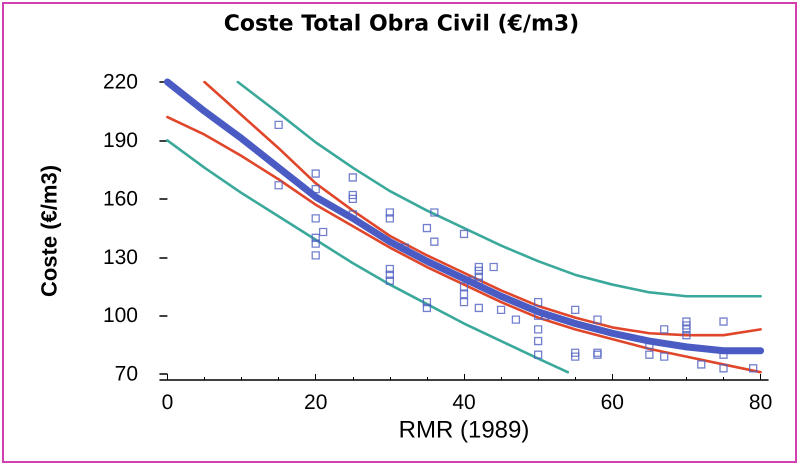 The width and height of the screenshot is (803, 469). What do you see at coordinates (120, 257) in the screenshot?
I see `y-tick-label: 130` at bounding box center [120, 257].